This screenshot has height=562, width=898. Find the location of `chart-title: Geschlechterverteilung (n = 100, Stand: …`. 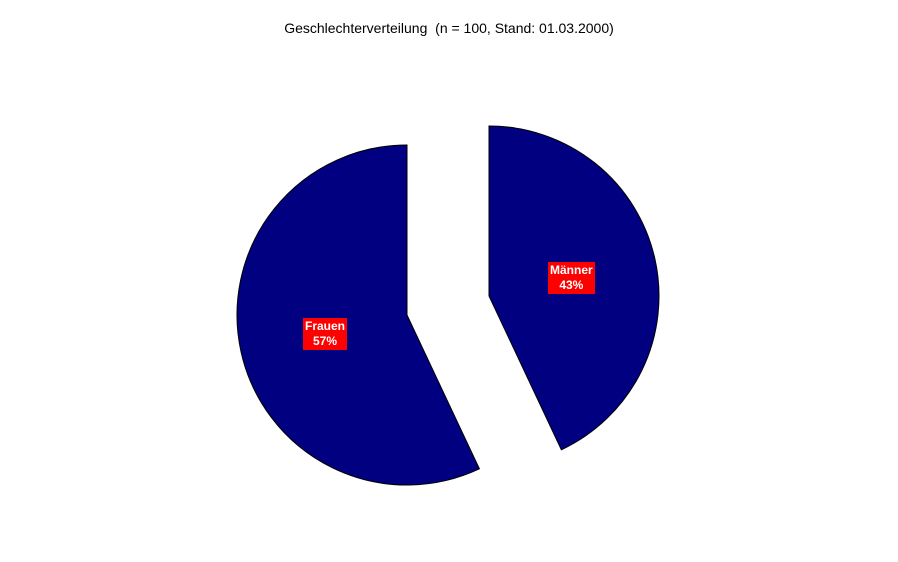

chart-title: Geschlechterverteilung (n = 100, Stand: … is located at coordinates (449, 28).